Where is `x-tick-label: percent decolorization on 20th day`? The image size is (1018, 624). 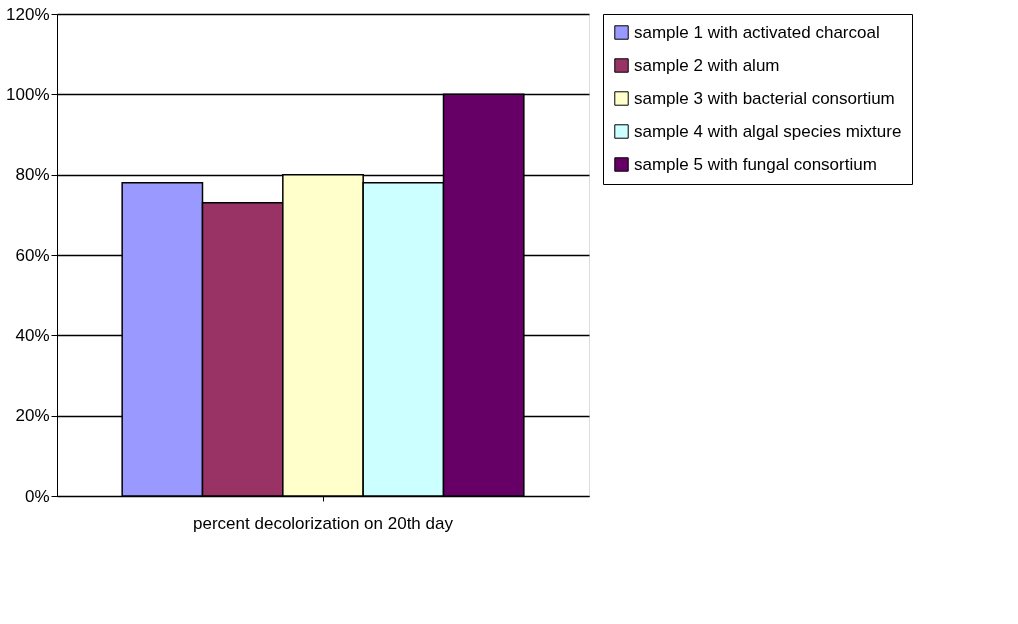
x-tick-label: percent decolorization on 20th day is located at coordinates (323, 523).